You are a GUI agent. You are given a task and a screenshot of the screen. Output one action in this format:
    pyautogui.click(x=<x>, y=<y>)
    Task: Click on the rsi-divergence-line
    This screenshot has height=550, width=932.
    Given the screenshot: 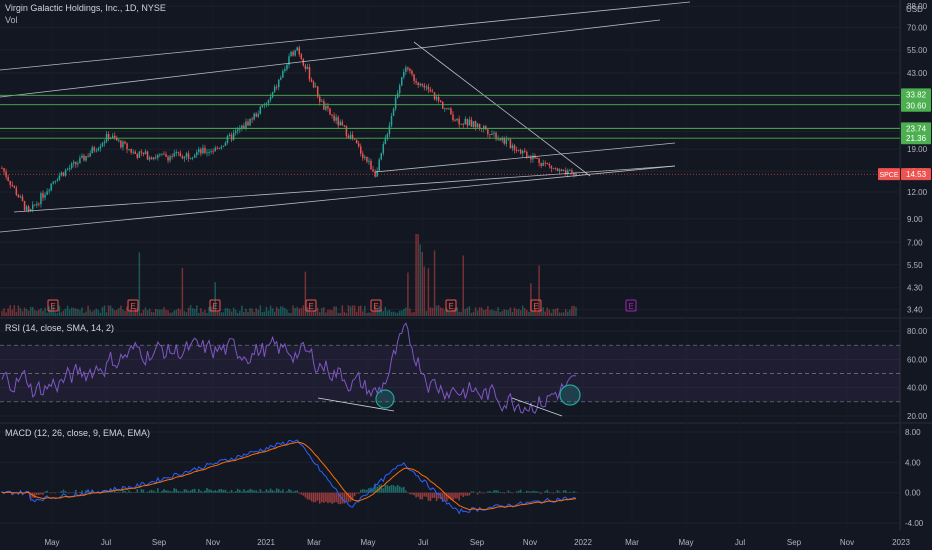 What is the action you would take?
    pyautogui.click(x=356, y=404)
    